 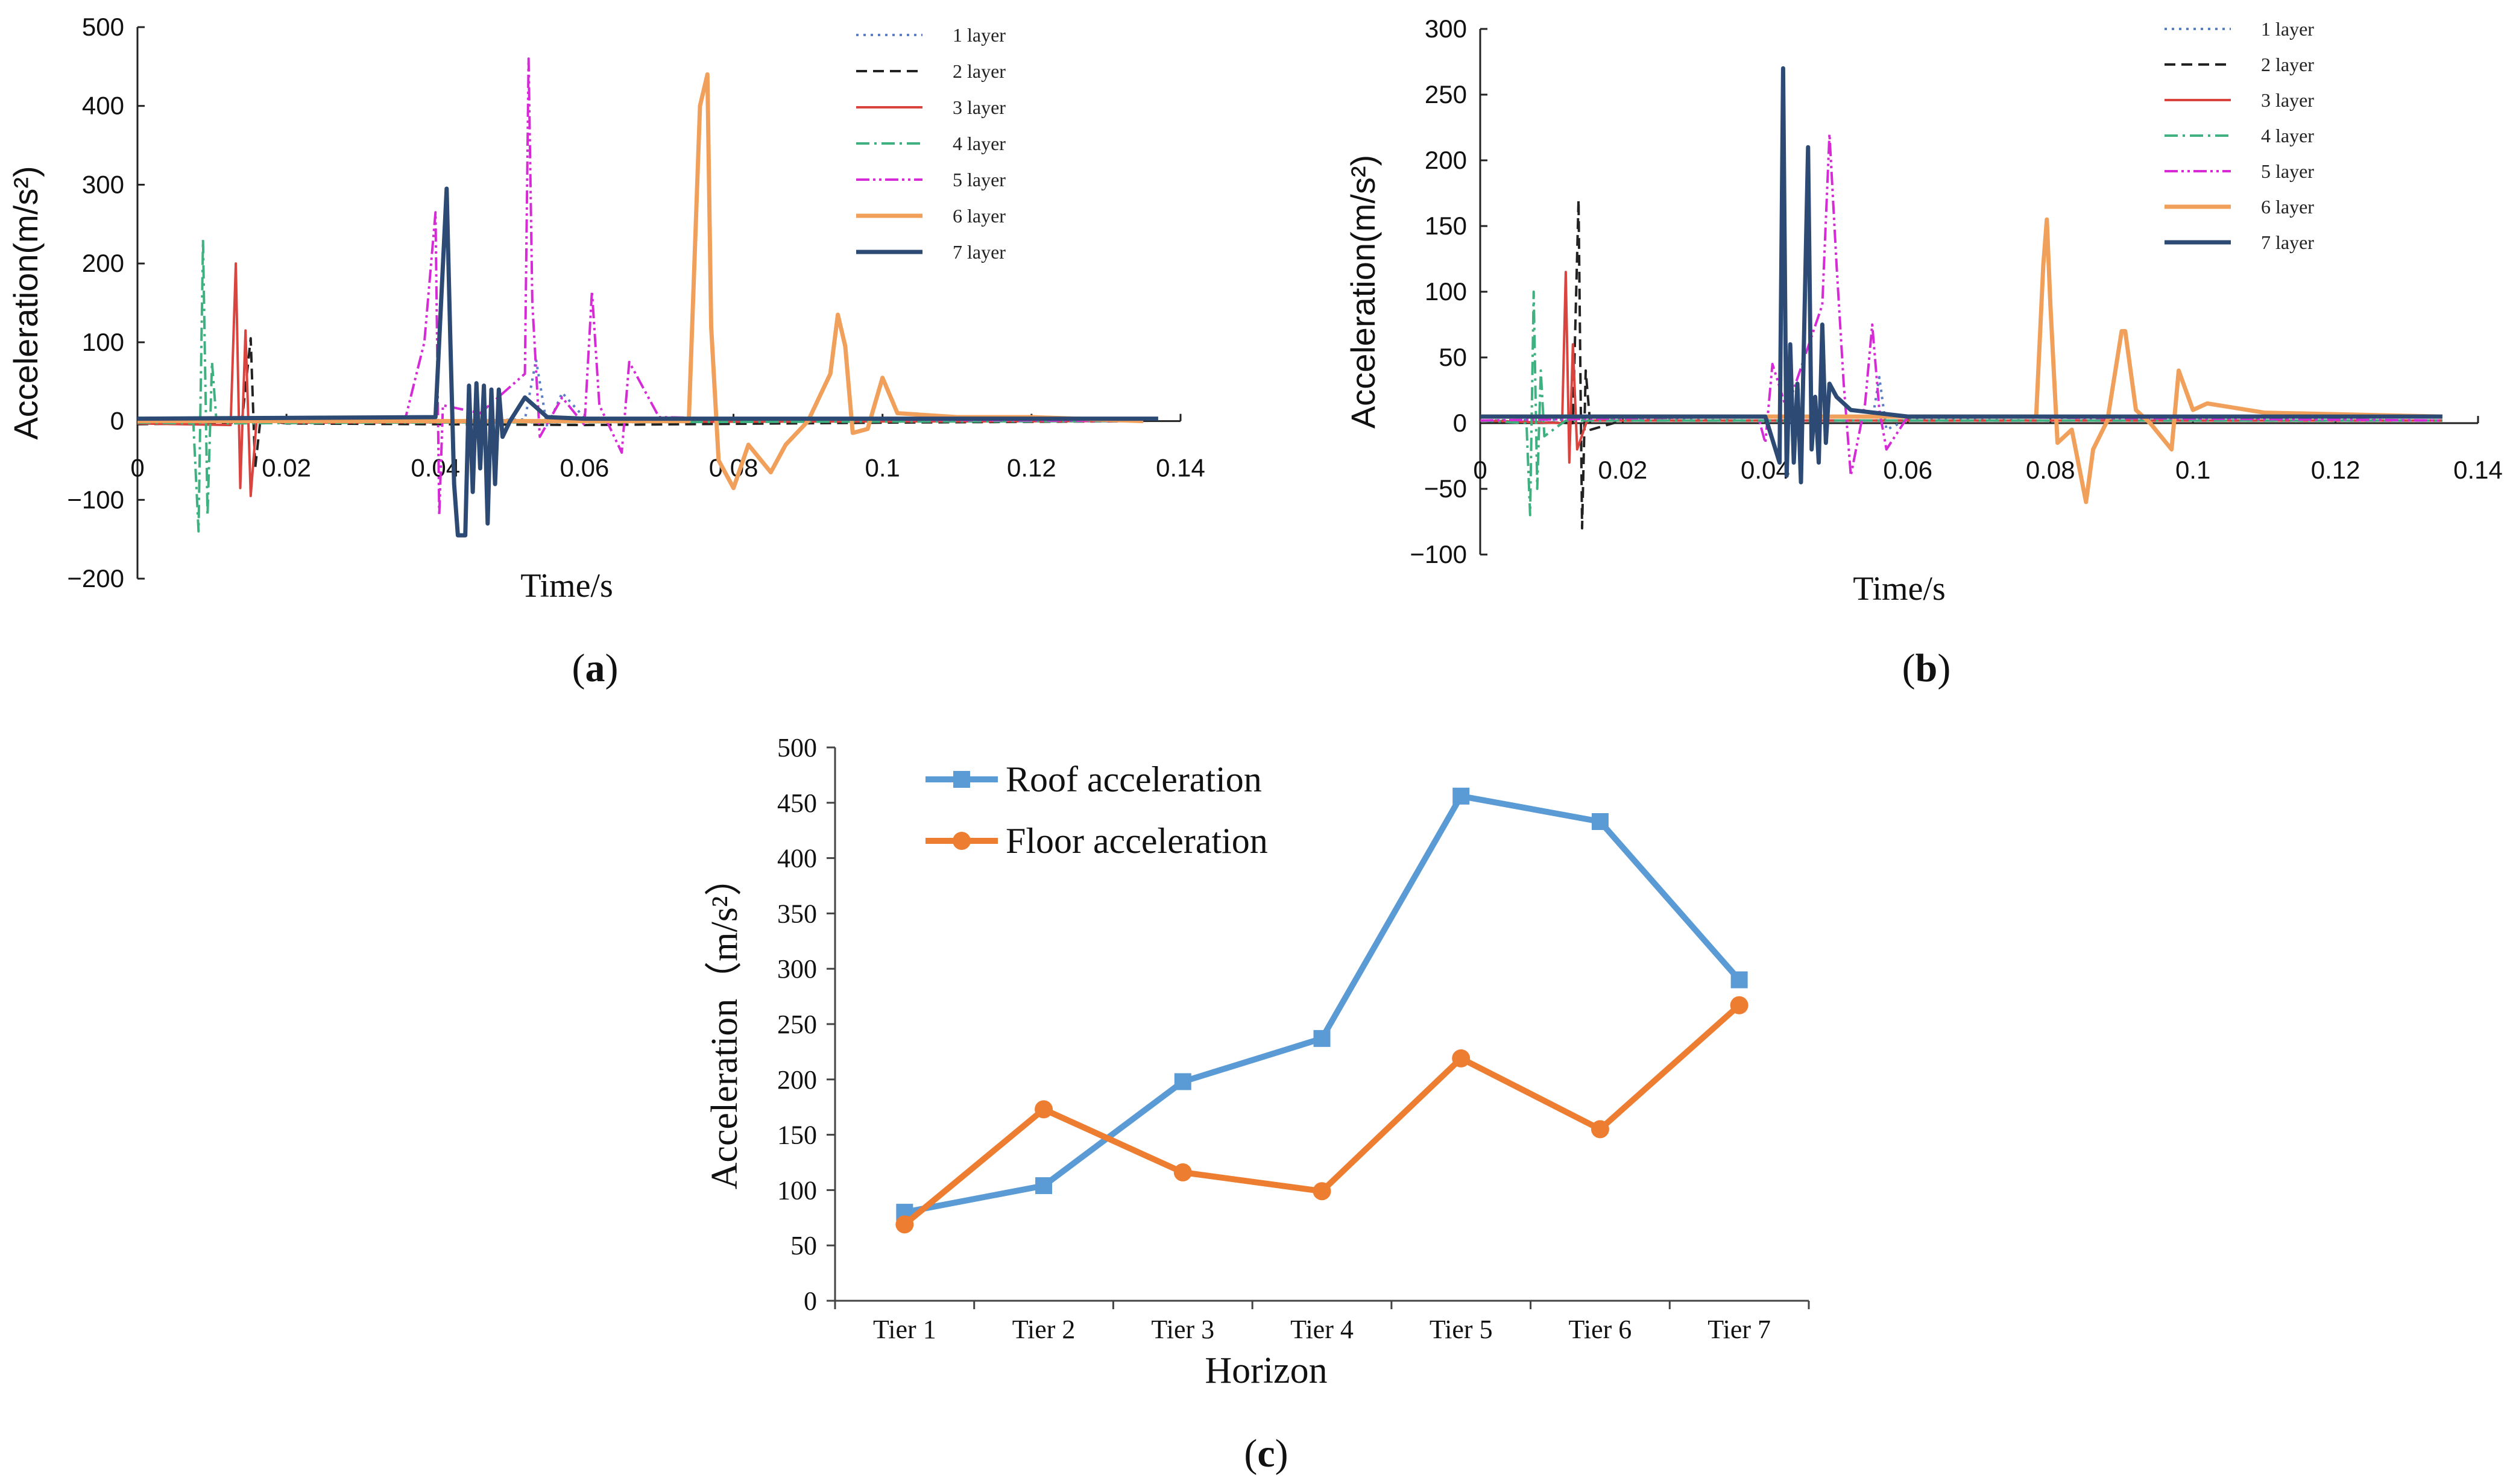 I want to click on x-tick-label: 0.02, so click(x=1623, y=470).